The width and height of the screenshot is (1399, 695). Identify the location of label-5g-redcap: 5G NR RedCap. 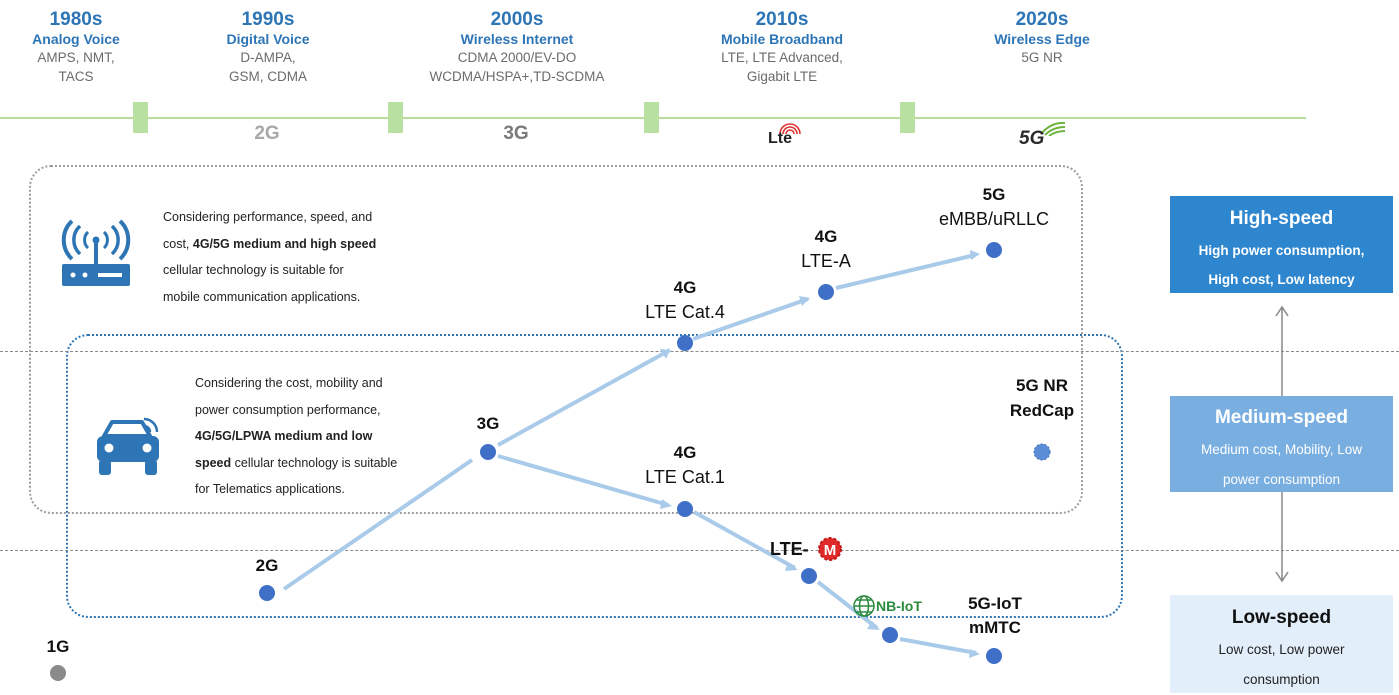
(1042, 398).